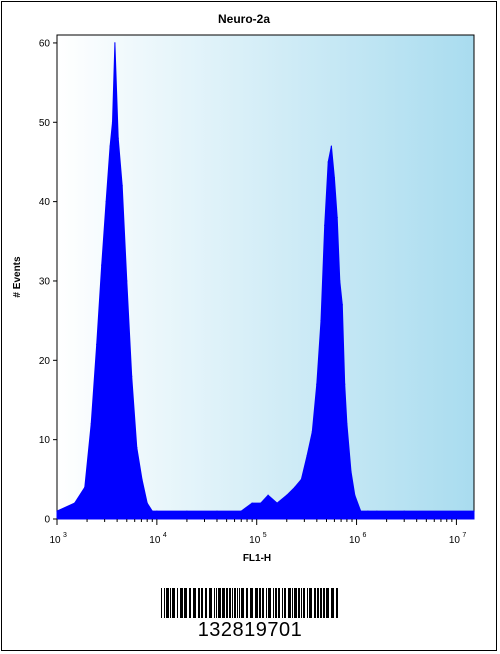 The image size is (500, 654). What do you see at coordinates (257, 558) in the screenshot?
I see `x-axis-label: FL1-H` at bounding box center [257, 558].